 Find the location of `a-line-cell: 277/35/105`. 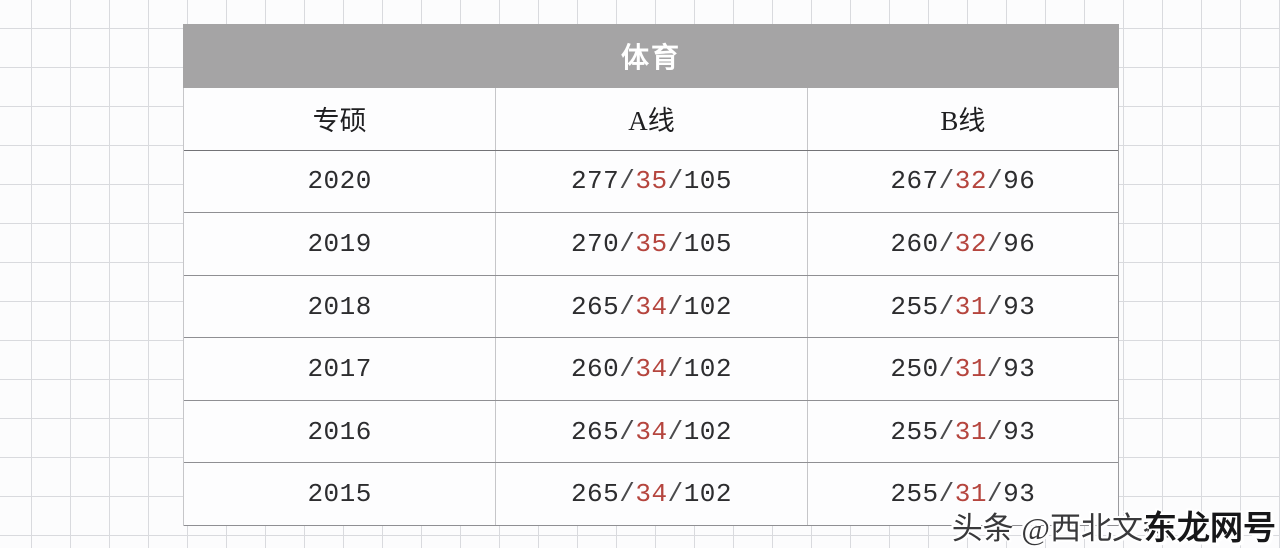

a-line-cell: 277/35/105 is located at coordinates (650, 181).